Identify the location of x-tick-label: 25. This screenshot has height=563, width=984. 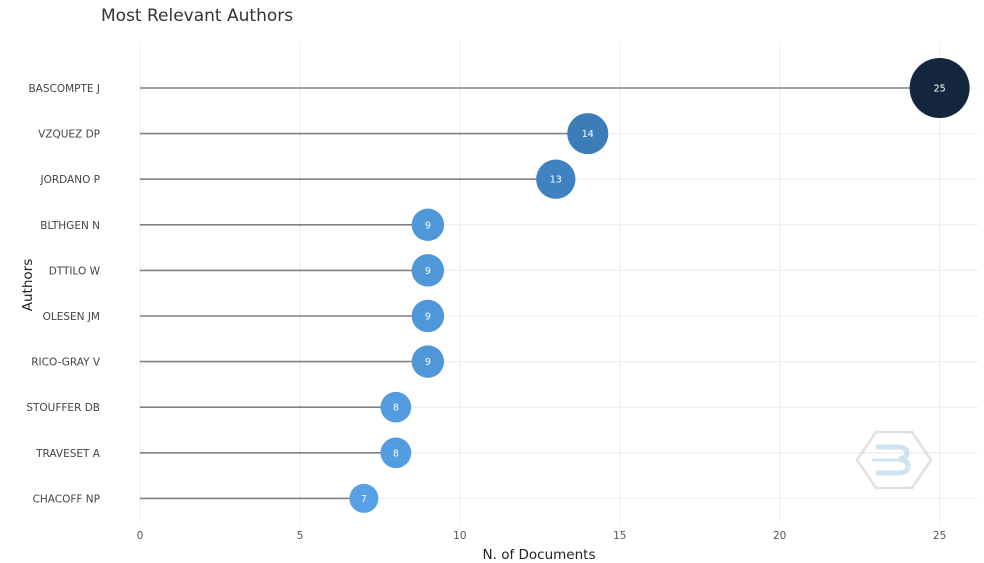
(939, 536).